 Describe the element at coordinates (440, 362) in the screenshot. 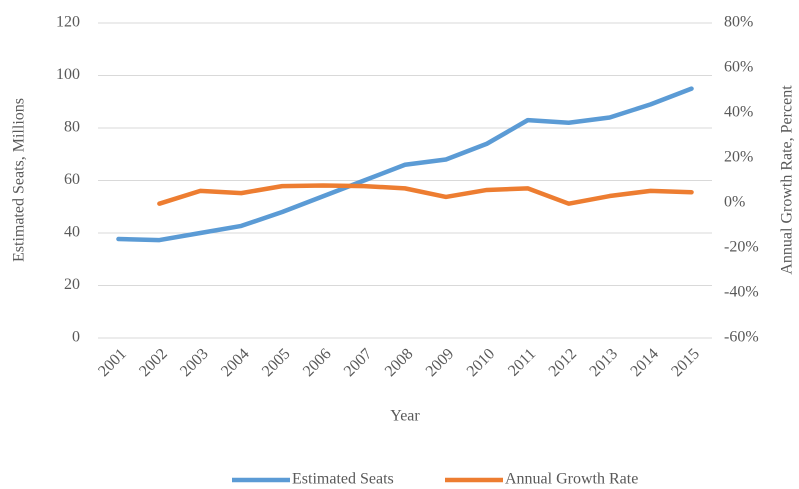

I see `x-tick-label: 2009` at that location.